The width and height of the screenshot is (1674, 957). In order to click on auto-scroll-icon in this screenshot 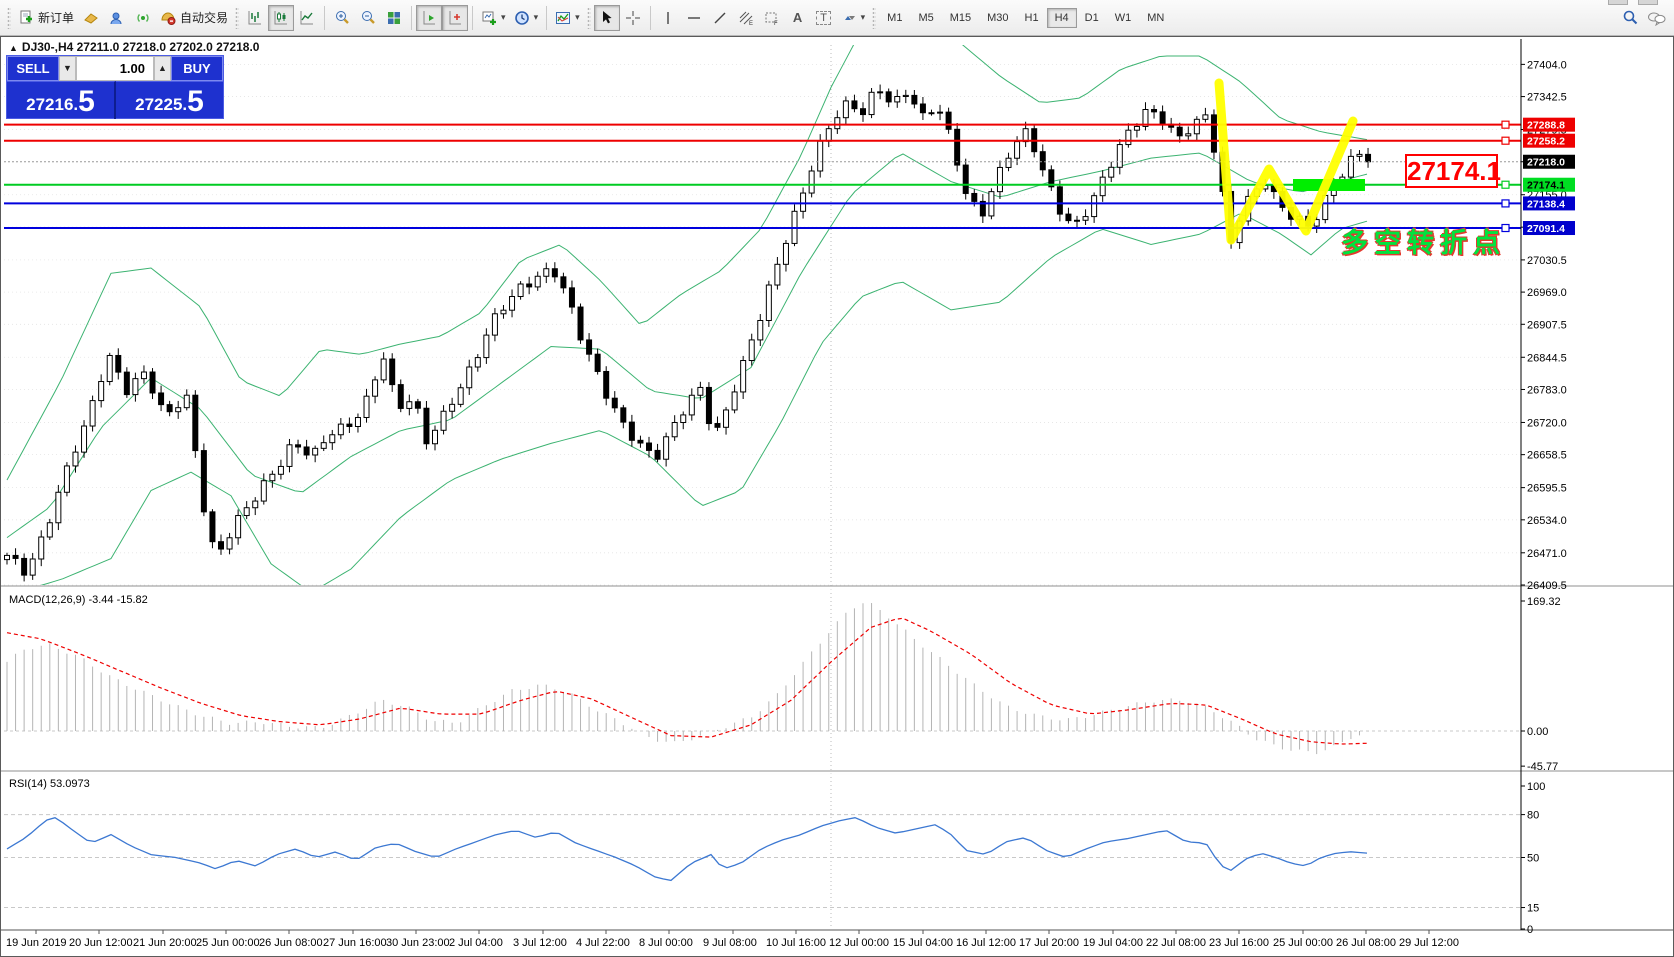, I will do `click(455, 18)`.